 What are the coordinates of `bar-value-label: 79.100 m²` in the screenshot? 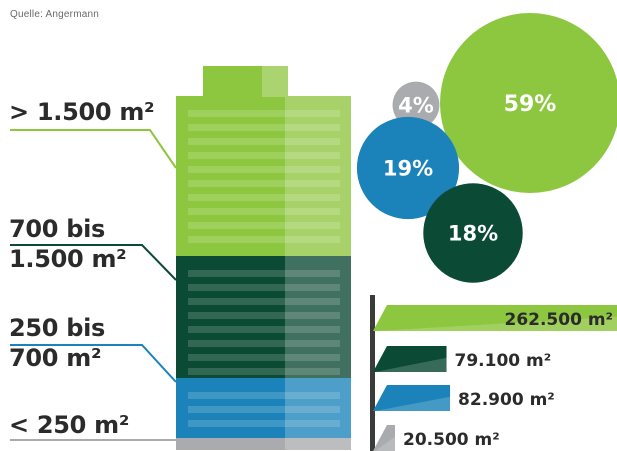 It's located at (503, 361).